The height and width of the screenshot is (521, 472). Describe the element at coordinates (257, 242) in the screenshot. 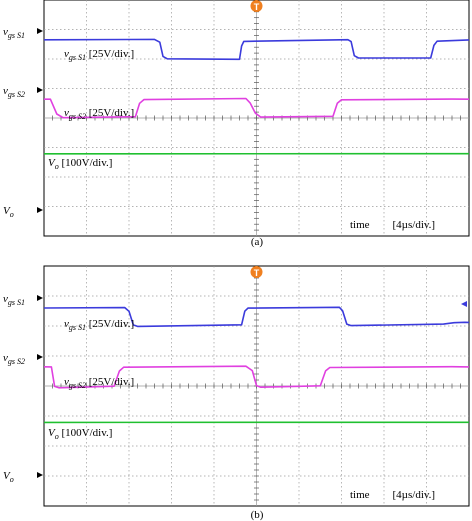

I see `panel-caption: (a)` at that location.